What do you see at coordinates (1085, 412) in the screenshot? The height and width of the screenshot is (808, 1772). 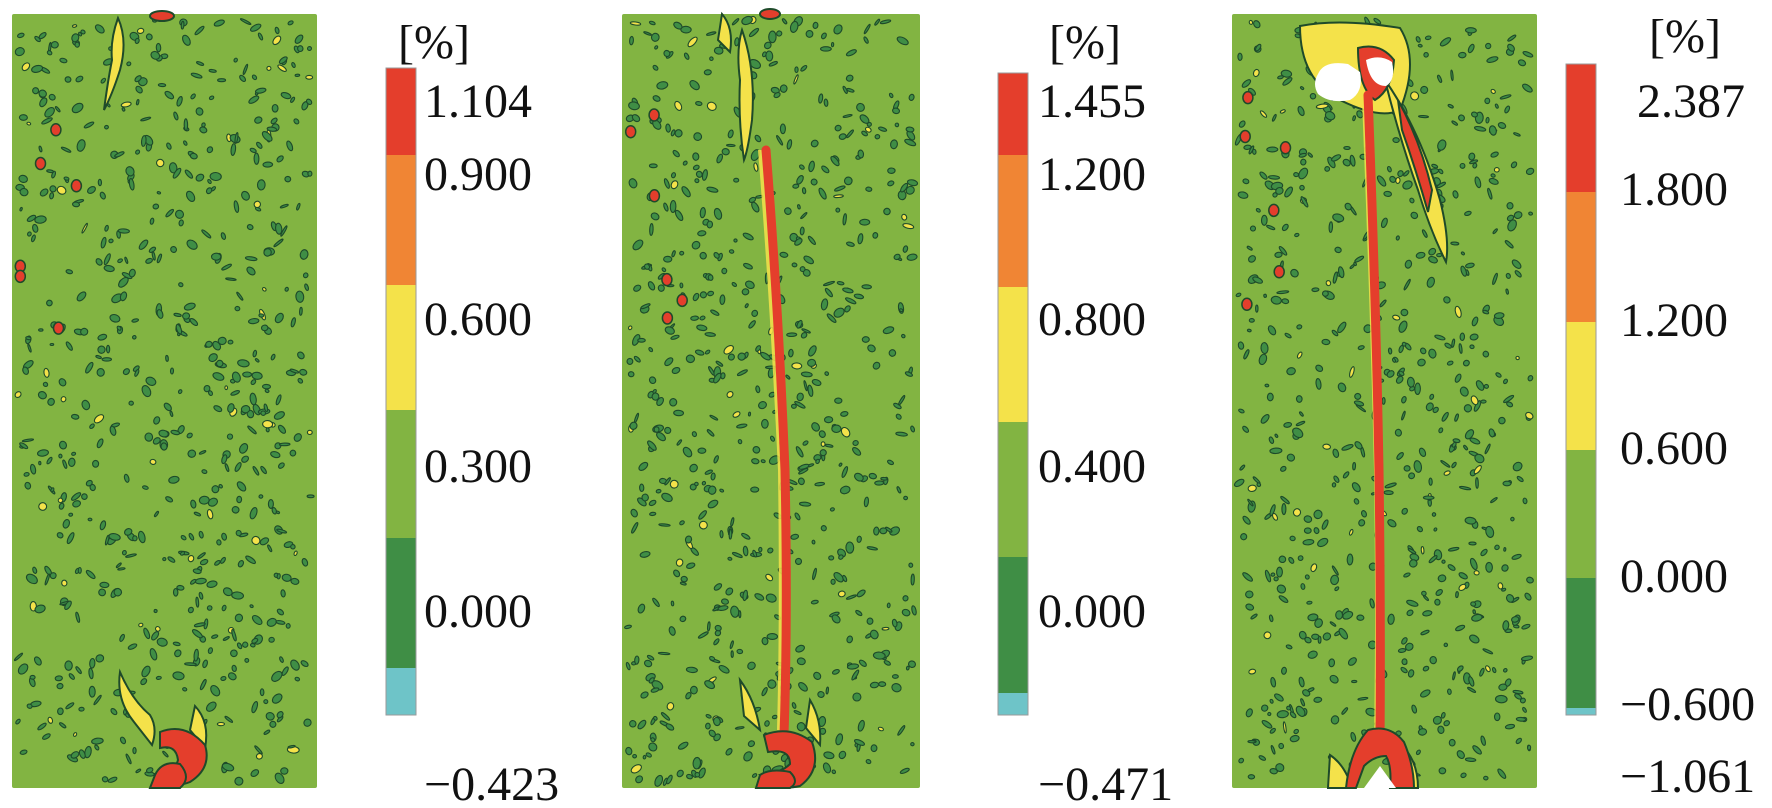 I see `colorbar-2: [%] 1.455 1.200 0.800 0.400 0.000 −0.471` at bounding box center [1085, 412].